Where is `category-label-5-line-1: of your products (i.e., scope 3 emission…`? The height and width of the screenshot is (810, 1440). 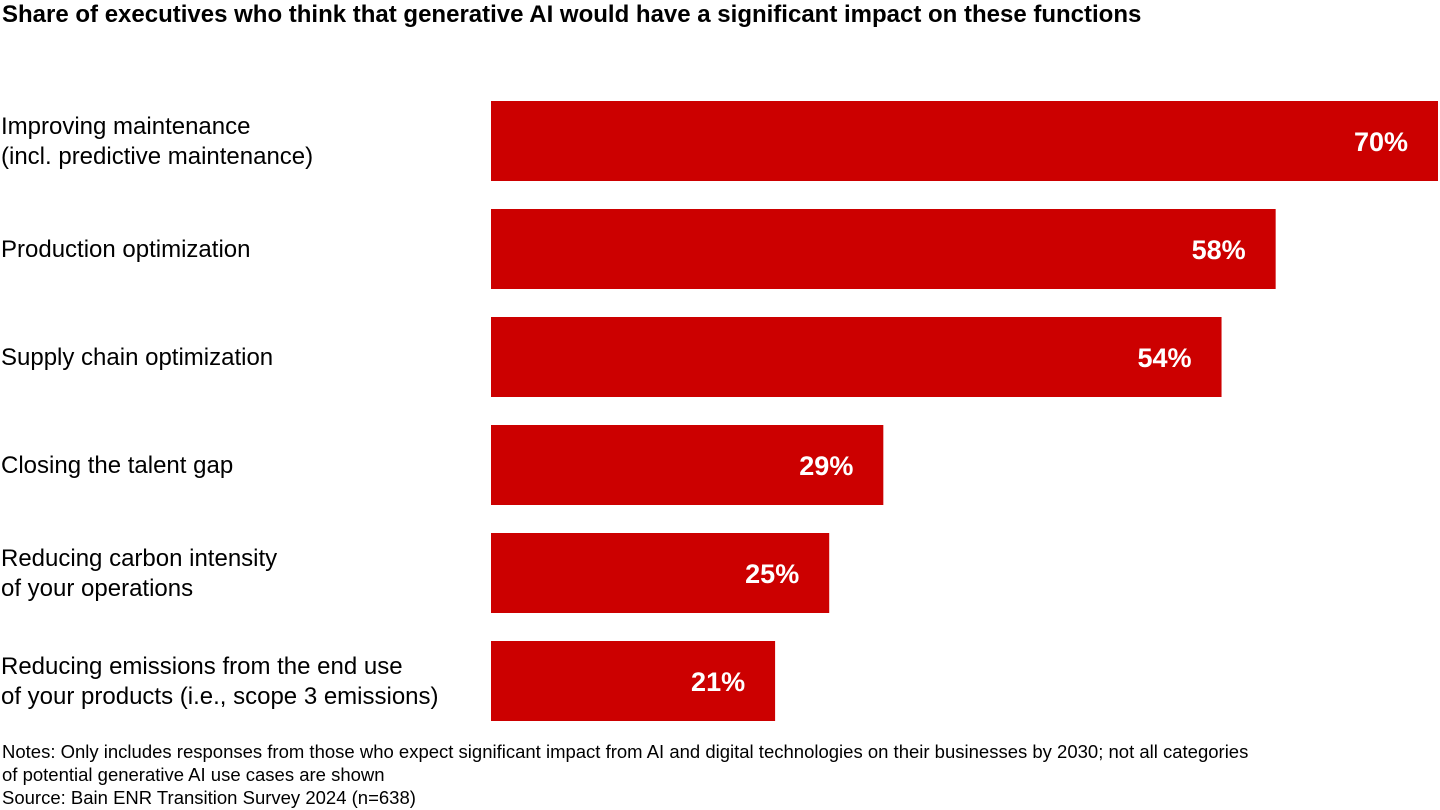
category-label-5-line-1: of your products (i.e., scope 3 emission… is located at coordinates (220, 696).